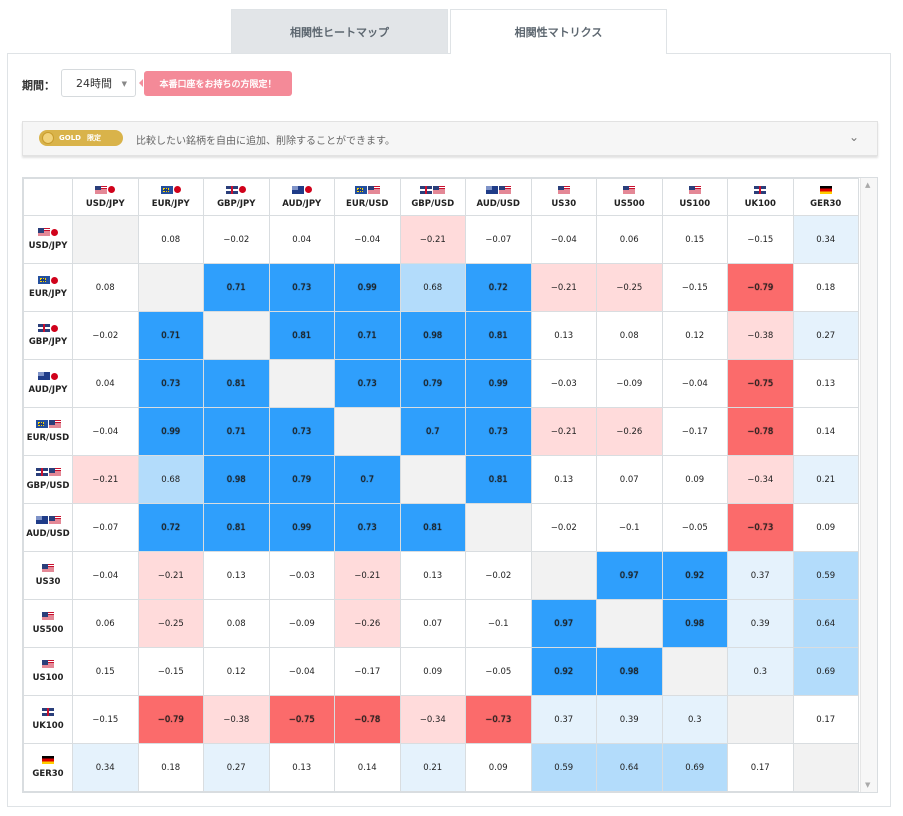 The height and width of the screenshot is (816, 903). What do you see at coordinates (868, 185) in the screenshot?
I see `scroll-up-icon: ▲` at bounding box center [868, 185].